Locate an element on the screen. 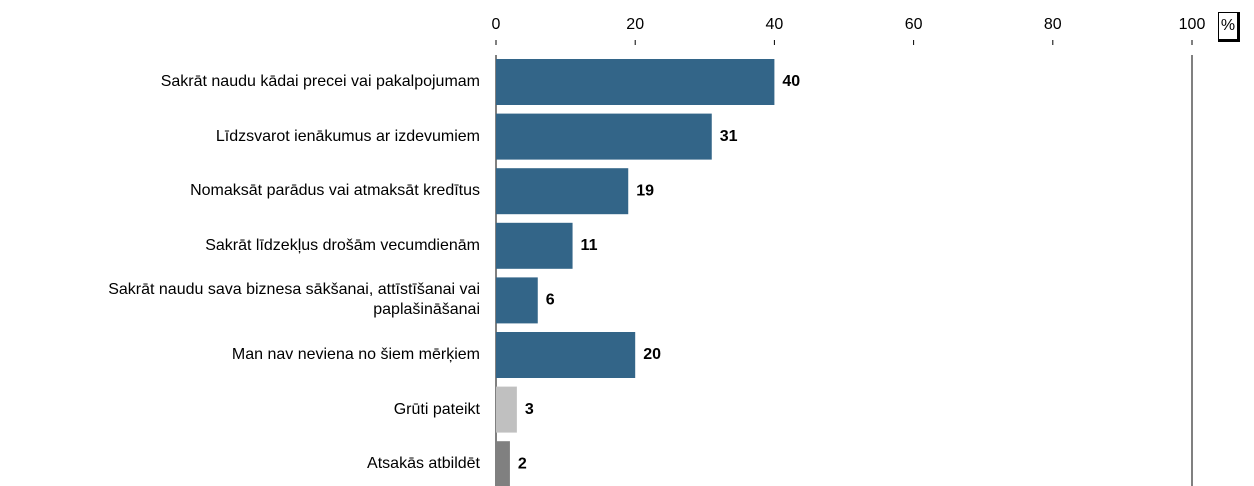 The width and height of the screenshot is (1254, 486). value-label: 11 is located at coordinates (589, 245).